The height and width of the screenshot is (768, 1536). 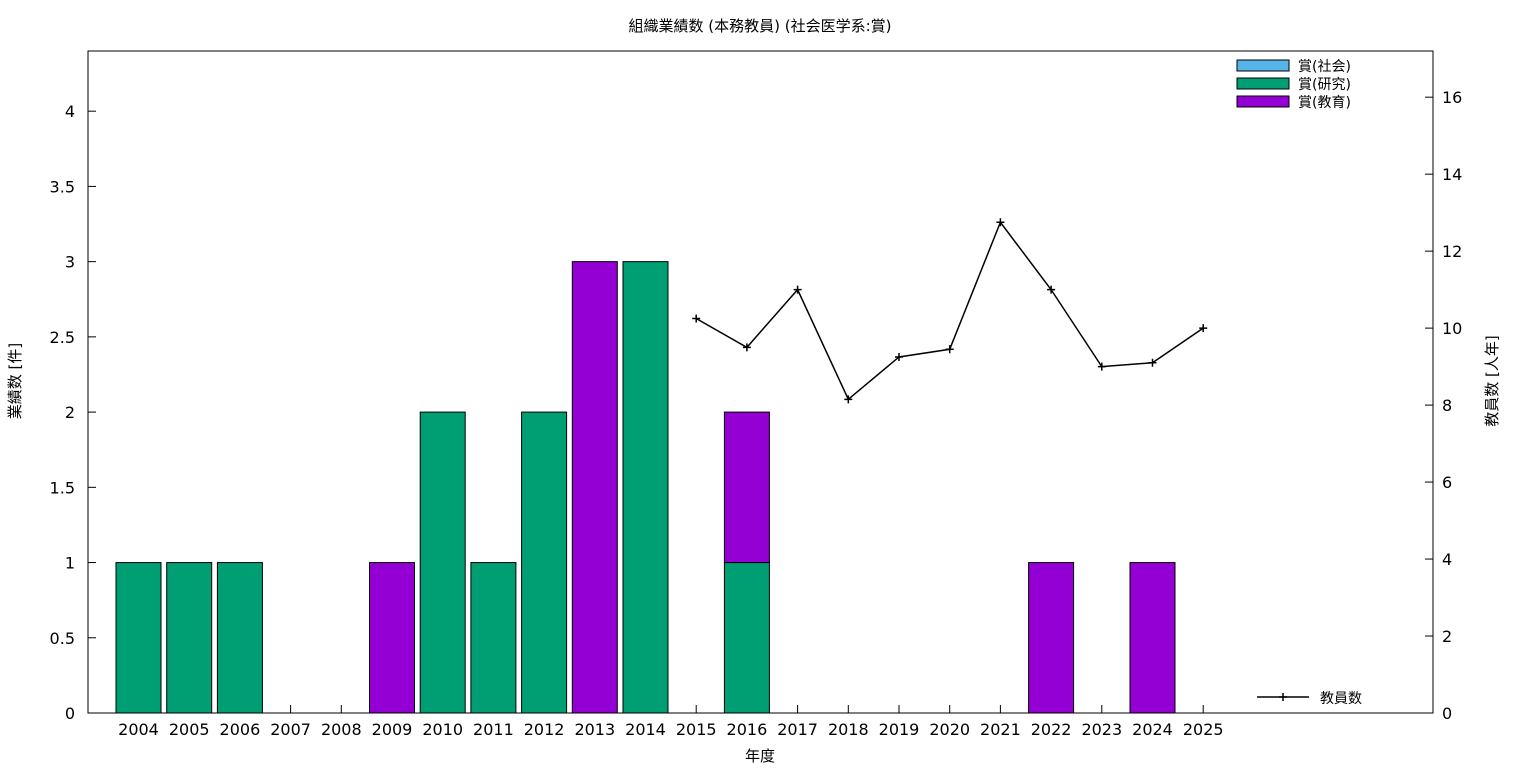 What do you see at coordinates (797, 729) in the screenshot?
I see `x-tick-label: 2017` at bounding box center [797, 729].